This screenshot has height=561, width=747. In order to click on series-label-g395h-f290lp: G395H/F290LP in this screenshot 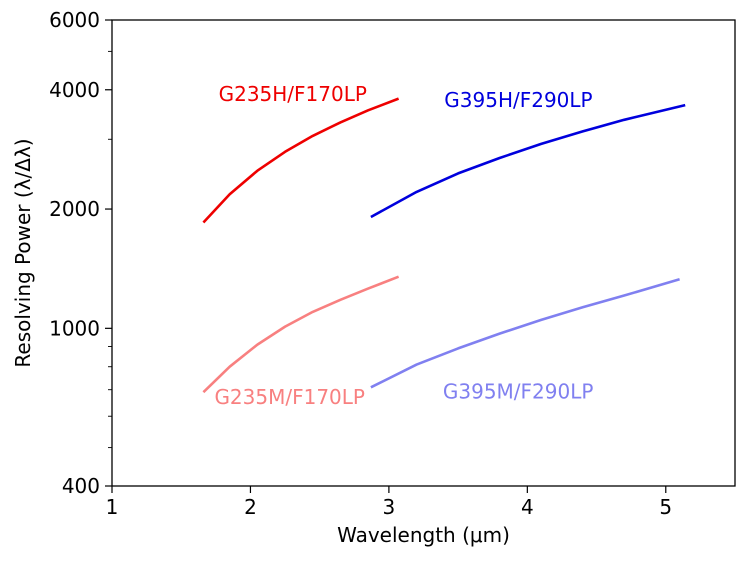, I will do `click(518, 100)`.